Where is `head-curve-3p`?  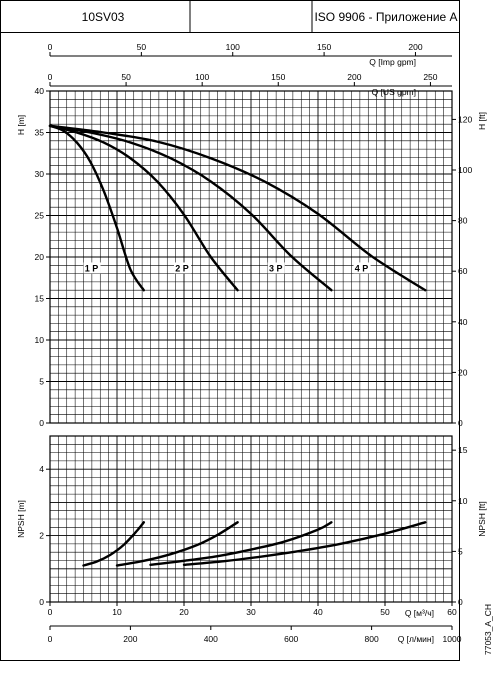
head-curve-3p is located at coordinates (190, 208).